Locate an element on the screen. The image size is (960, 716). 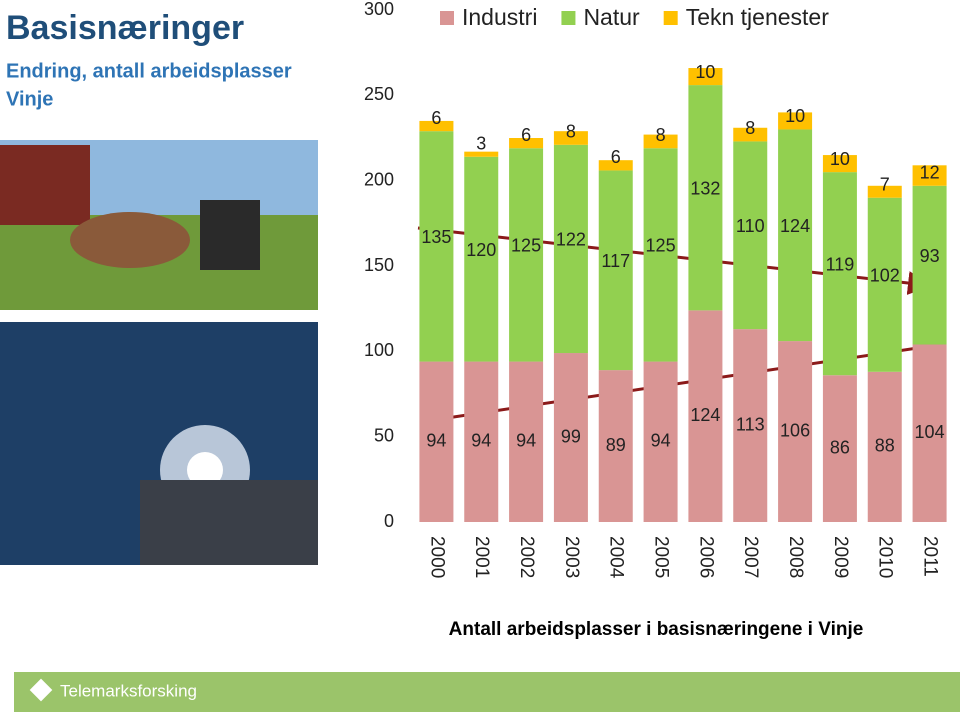
slide-subtitle: Vinje is located at coordinates (29, 99).